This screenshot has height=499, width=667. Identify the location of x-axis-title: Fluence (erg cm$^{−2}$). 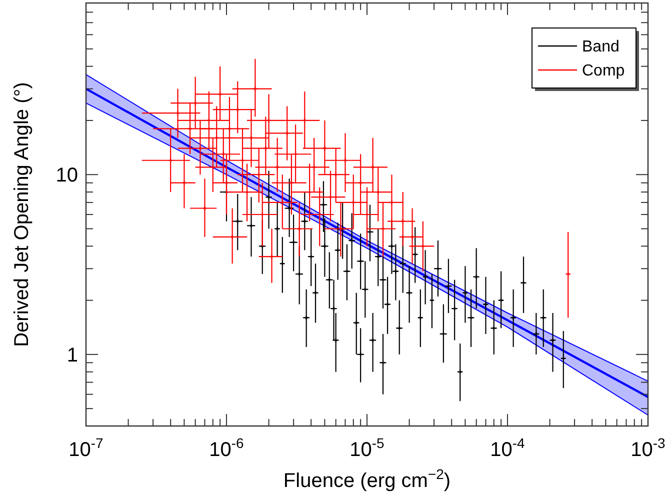
(367, 479).